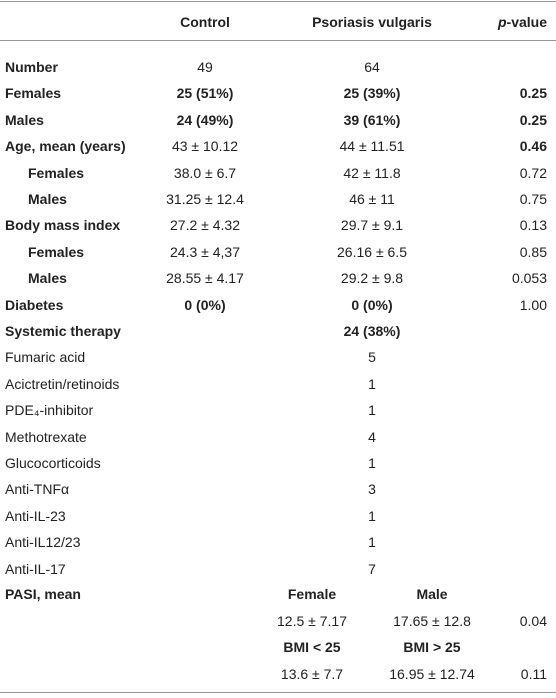 This screenshot has width=556, height=698. What do you see at coordinates (46, 436) in the screenshot?
I see `label: Methotrexate` at bounding box center [46, 436].